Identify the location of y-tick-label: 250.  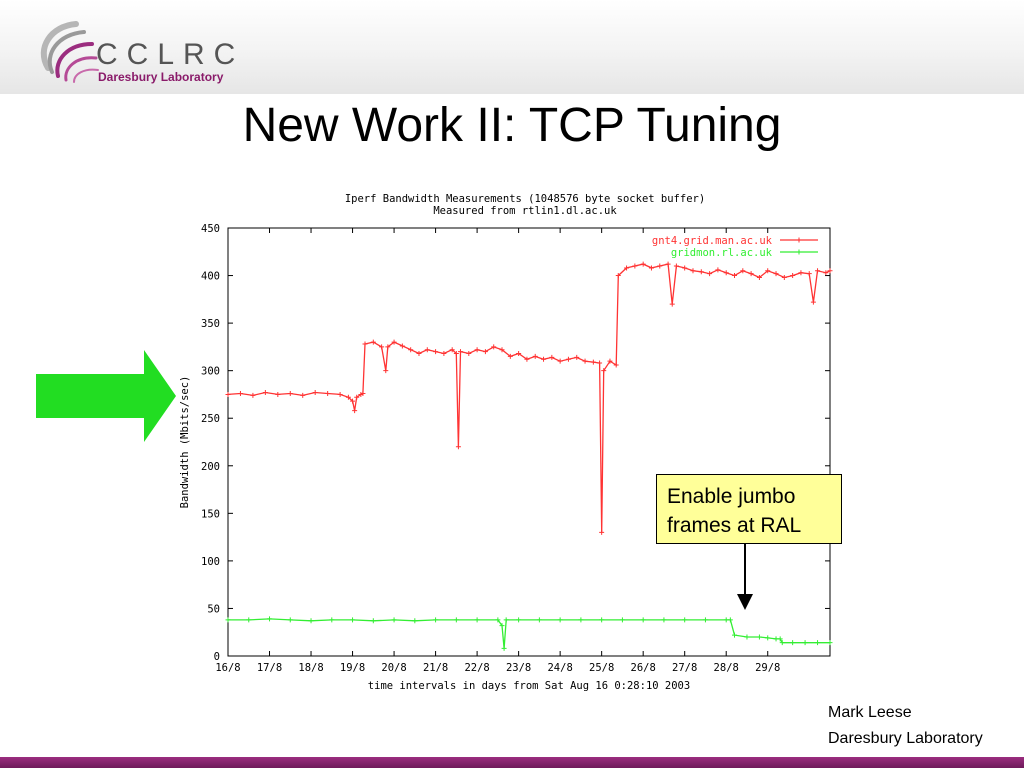
(210, 419).